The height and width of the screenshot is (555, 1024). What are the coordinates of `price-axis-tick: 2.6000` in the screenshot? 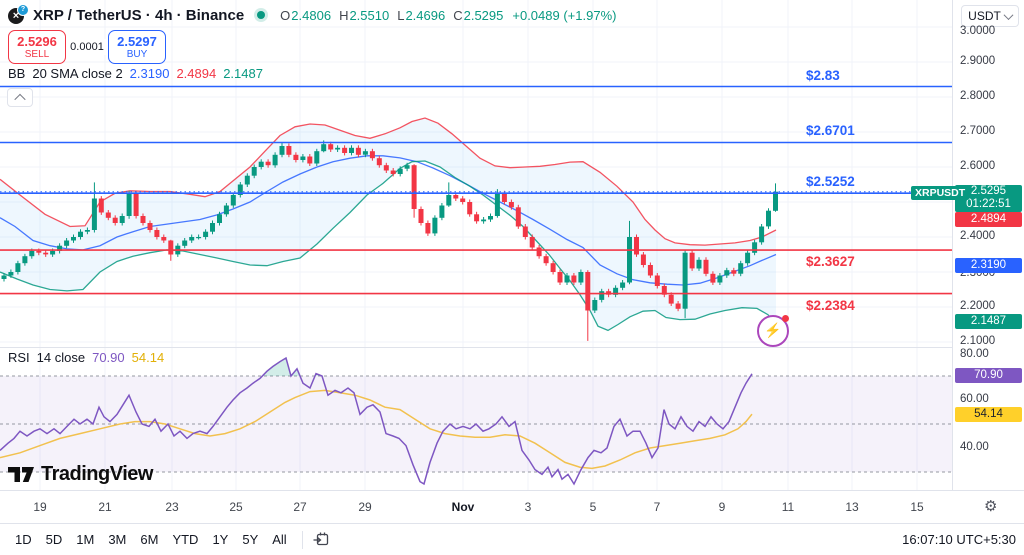 It's located at (978, 166).